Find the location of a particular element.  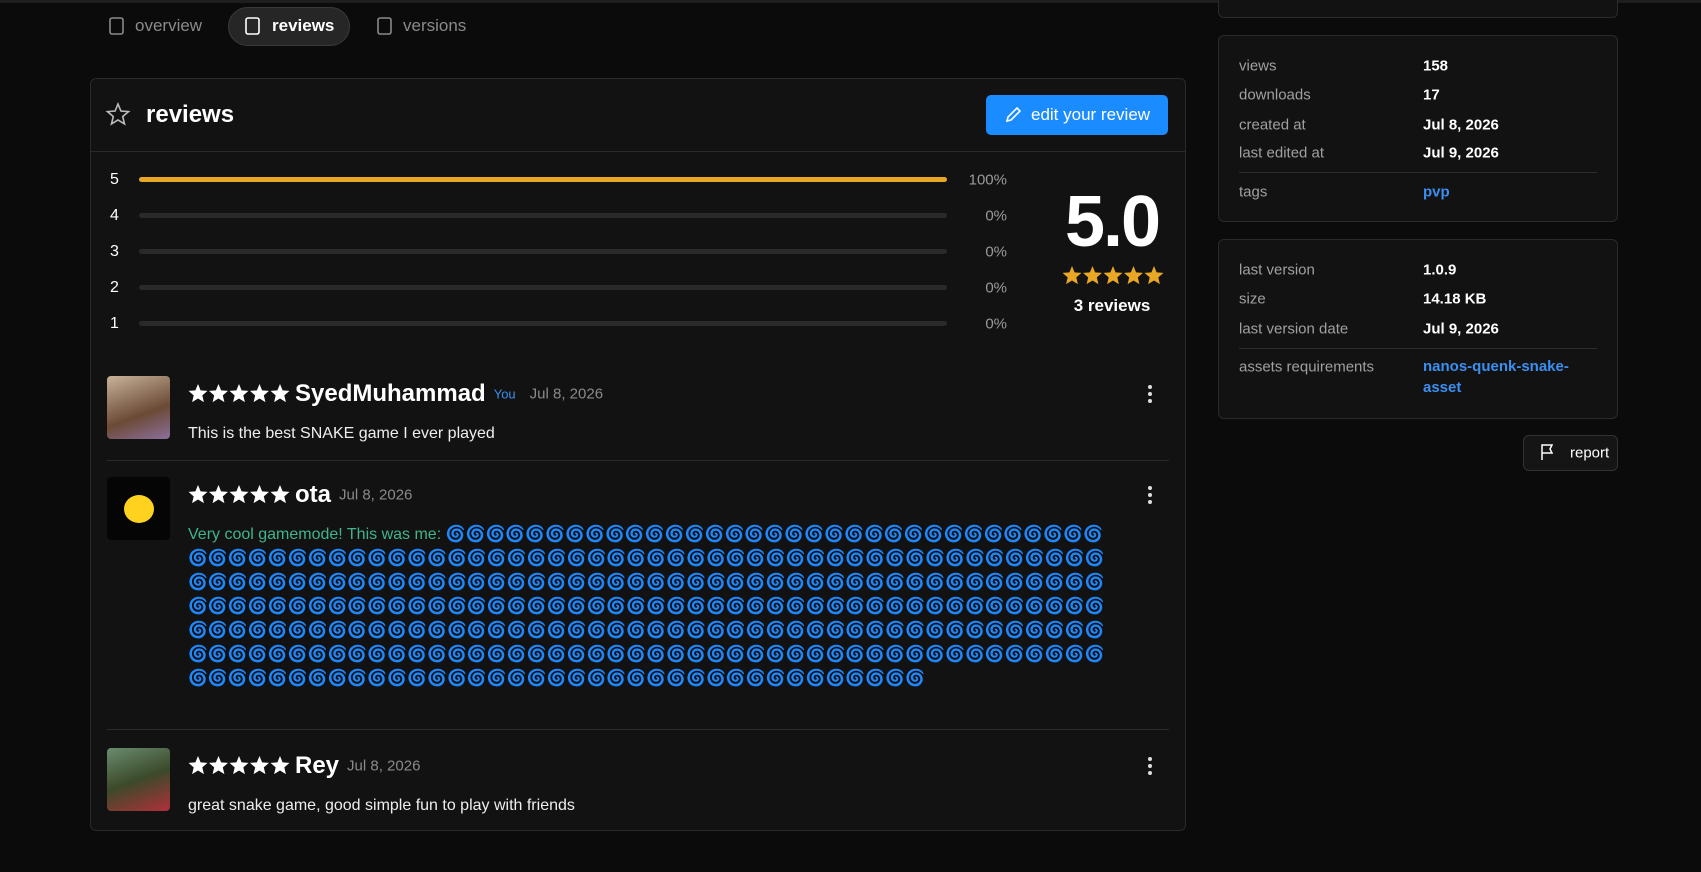

side-box is located at coordinates (1418, 9).